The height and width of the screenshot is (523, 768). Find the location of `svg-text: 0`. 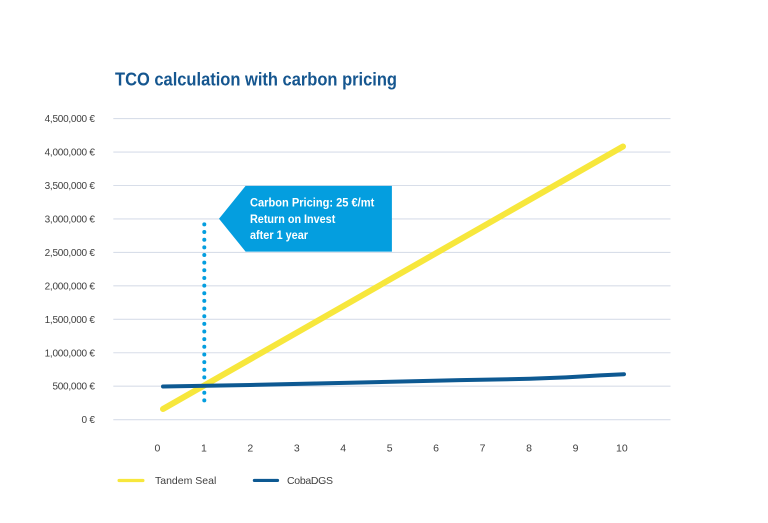

svg-text: 0 is located at coordinates (157, 448).